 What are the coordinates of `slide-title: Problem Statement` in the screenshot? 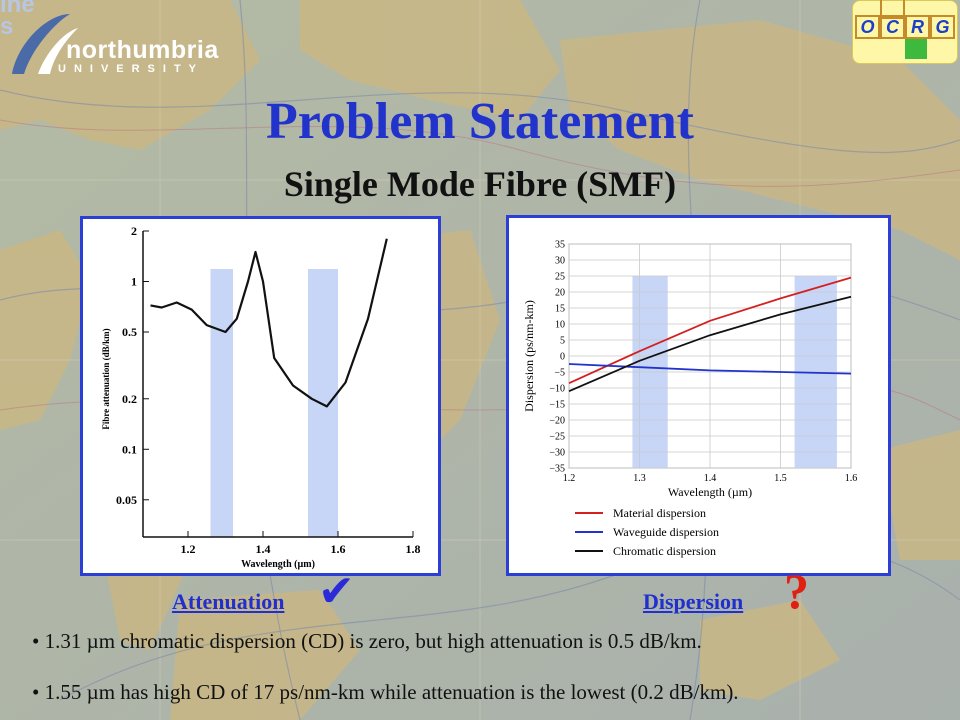 It's located at (480, 121).